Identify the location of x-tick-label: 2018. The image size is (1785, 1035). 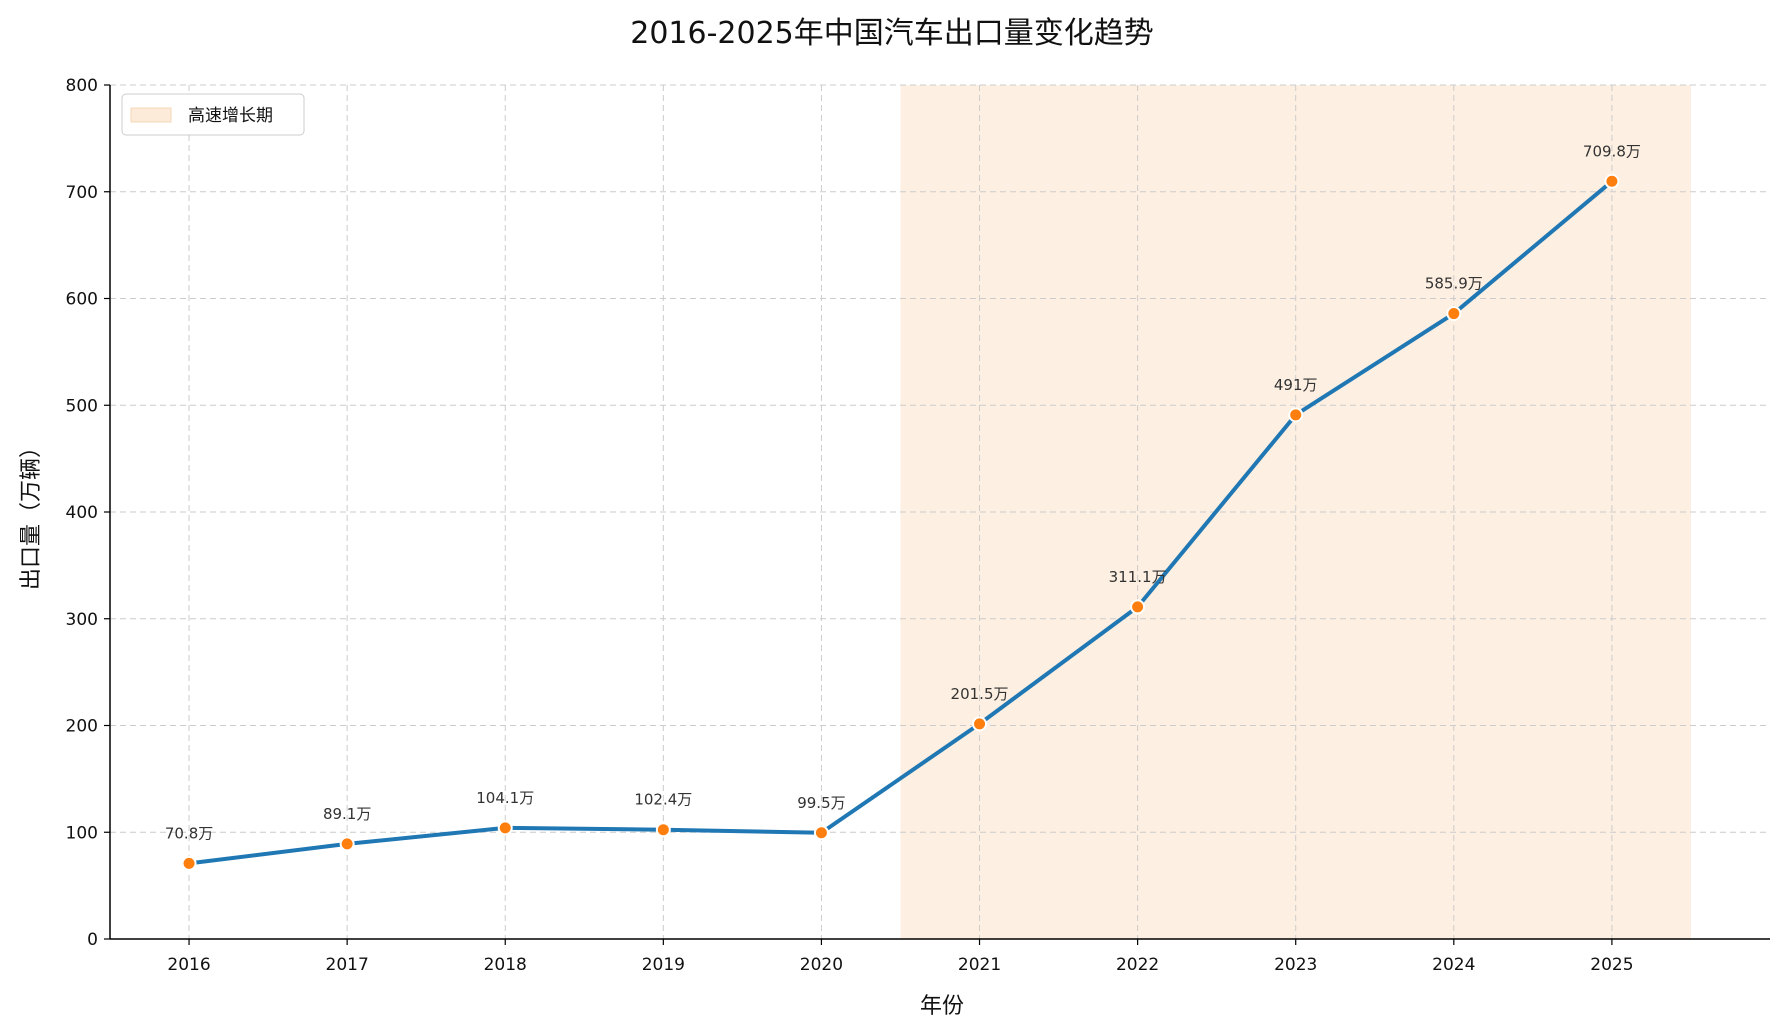
(505, 965).